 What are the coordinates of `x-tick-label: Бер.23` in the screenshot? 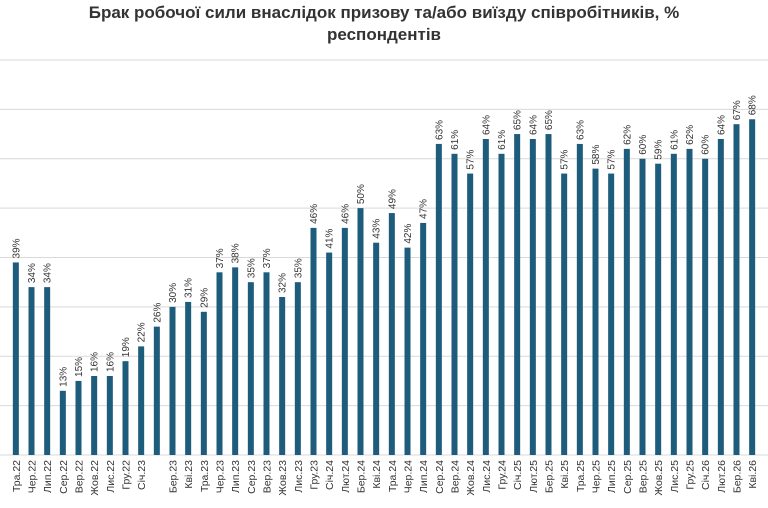 It's located at (174, 476).